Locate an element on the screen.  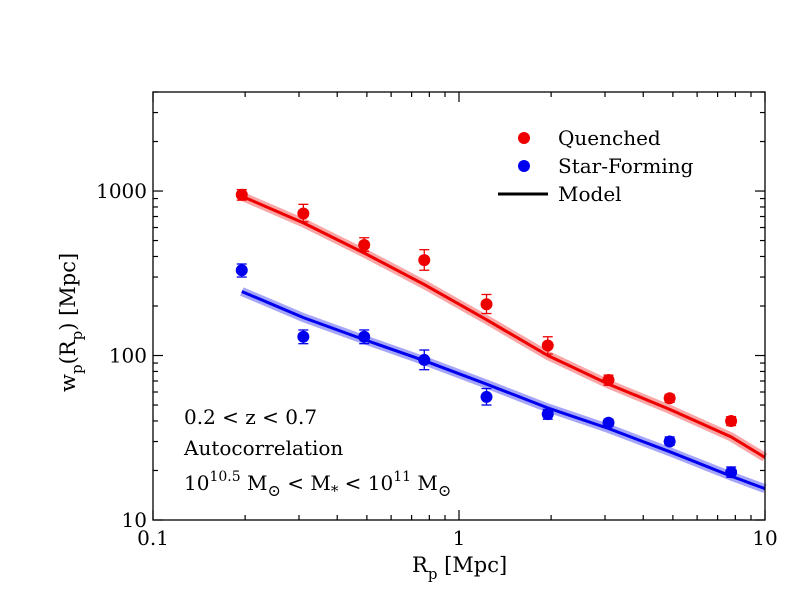
annotation-autocorrelation: Autocorrelation is located at coordinates (263, 448).